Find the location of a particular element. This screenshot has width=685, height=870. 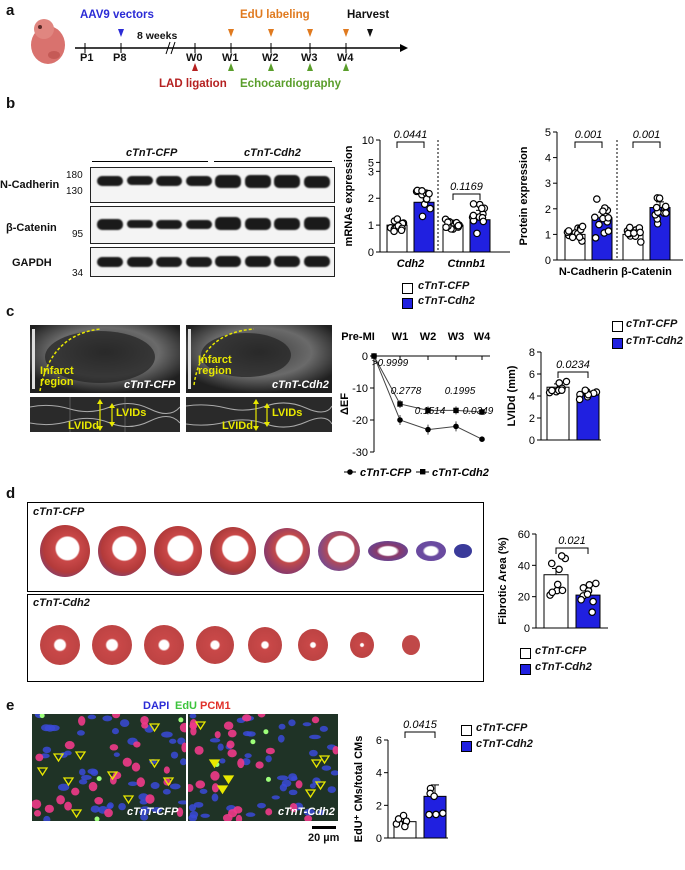

y-tick-label: 1 is located at coordinates (371, 226).